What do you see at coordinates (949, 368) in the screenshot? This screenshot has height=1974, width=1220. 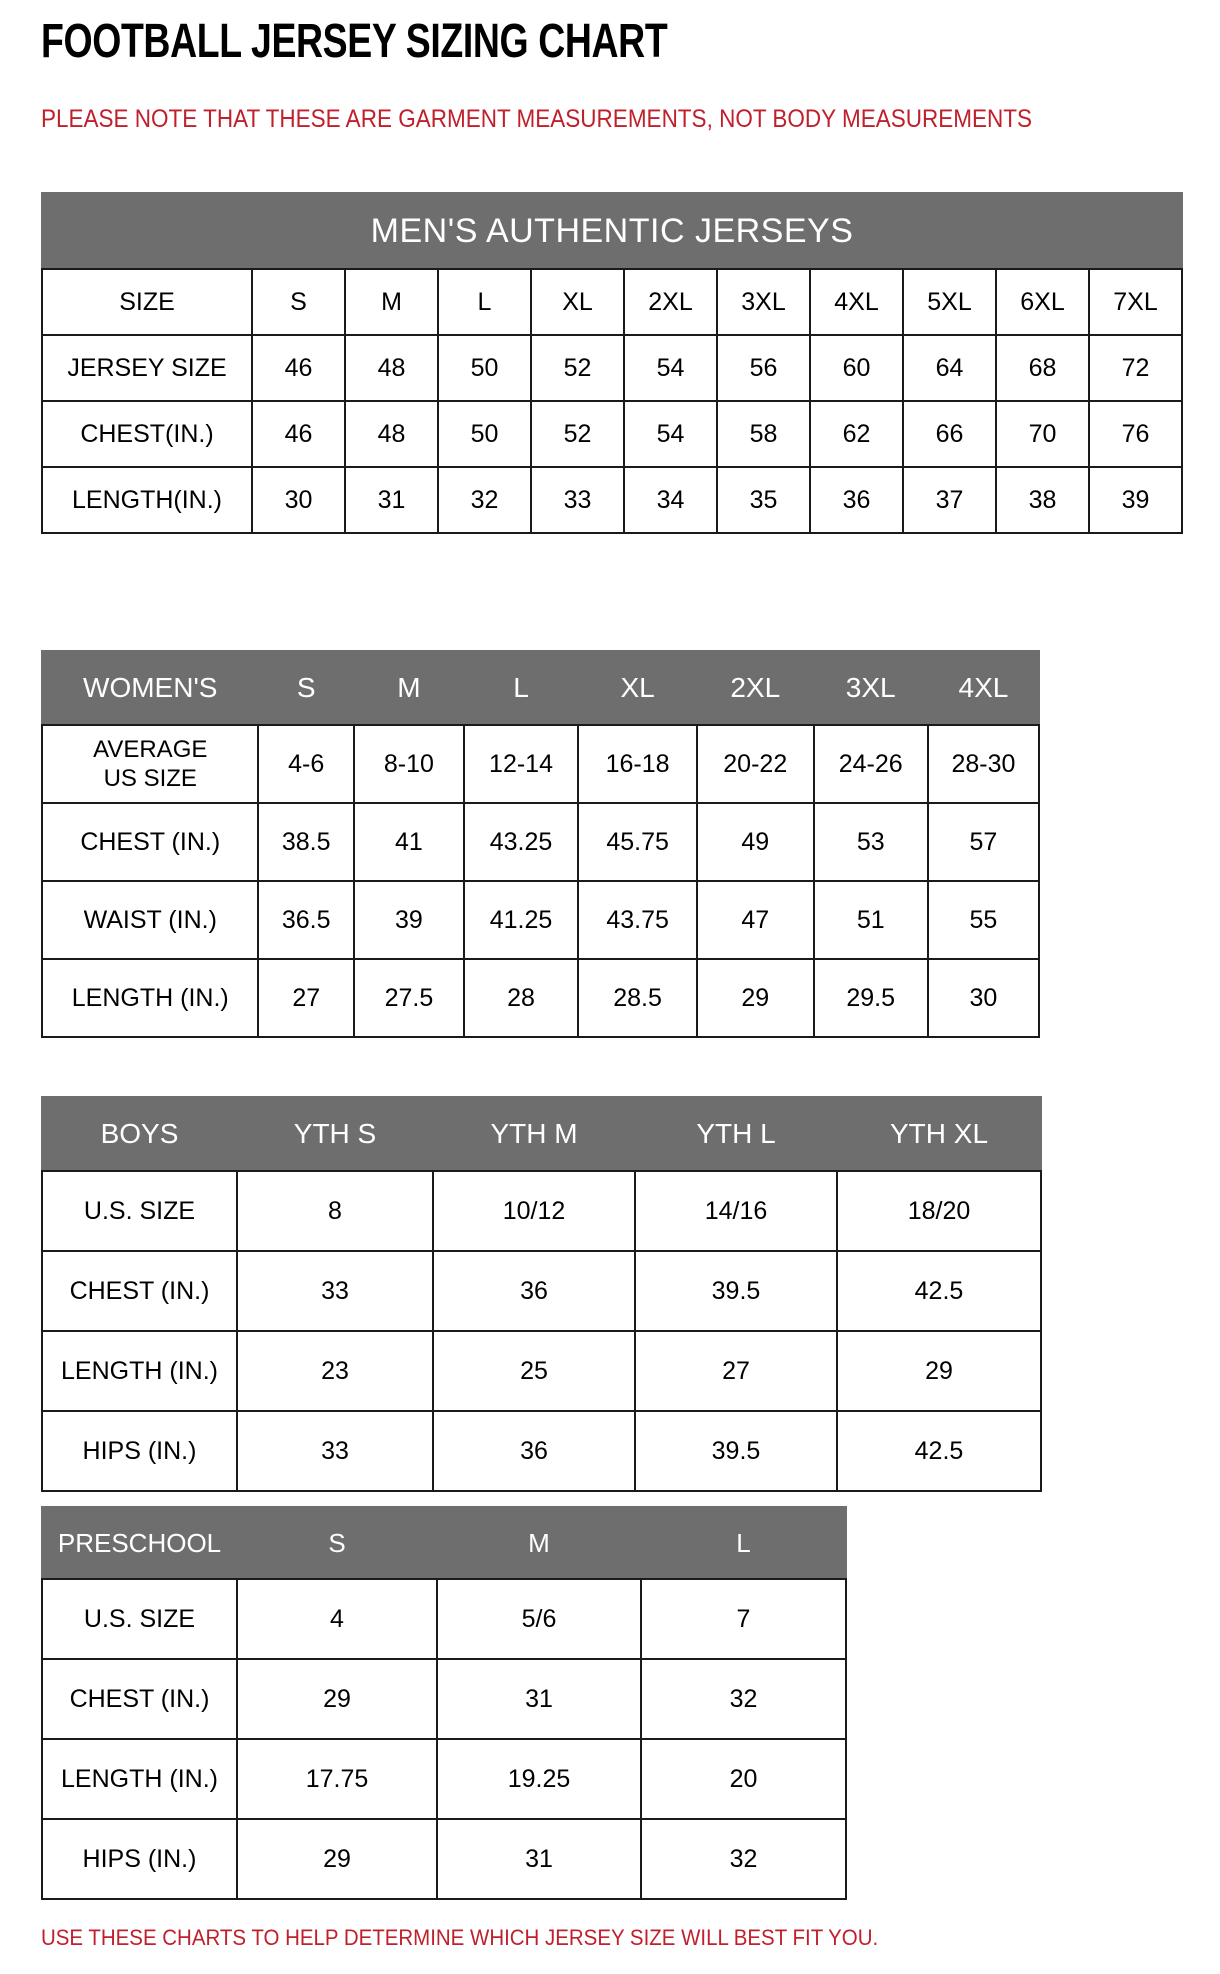 I see `table-cell: 64` at bounding box center [949, 368].